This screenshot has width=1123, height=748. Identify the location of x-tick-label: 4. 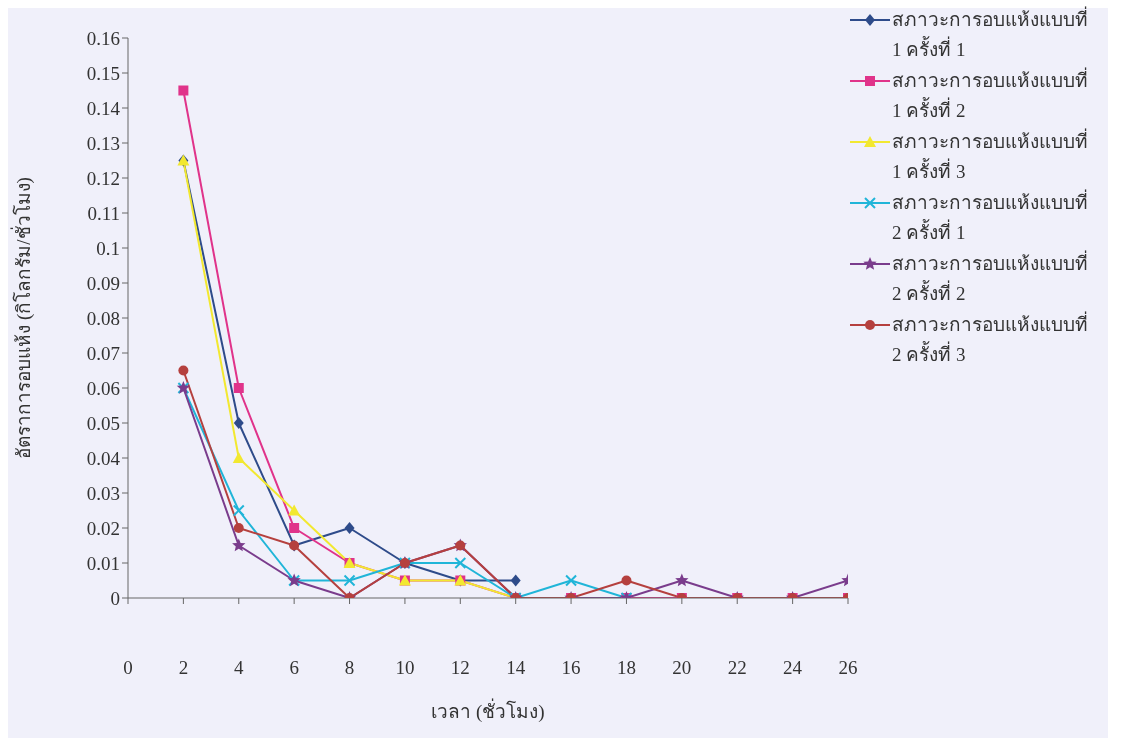
(239, 668).